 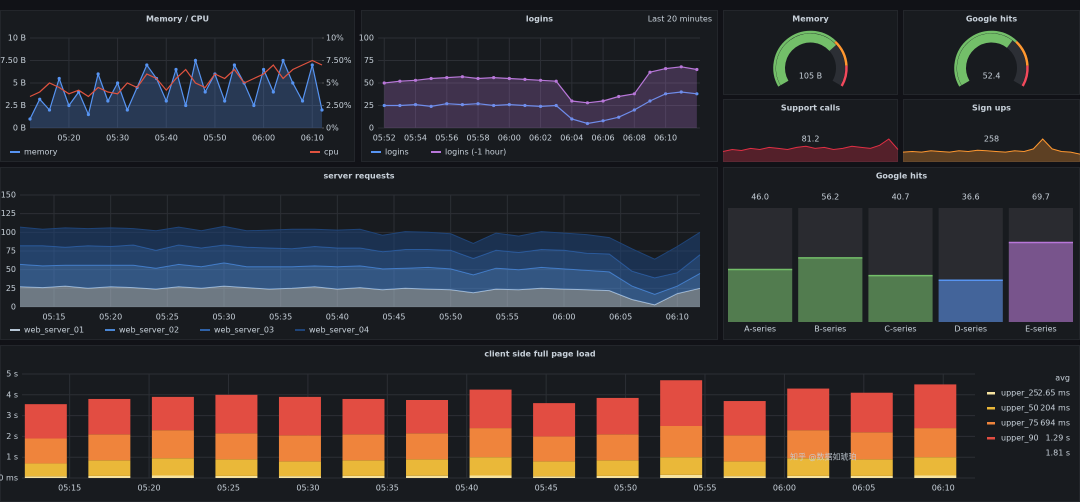 What do you see at coordinates (12, 457) in the screenshot?
I see `y-tick-label: 1 s` at bounding box center [12, 457].